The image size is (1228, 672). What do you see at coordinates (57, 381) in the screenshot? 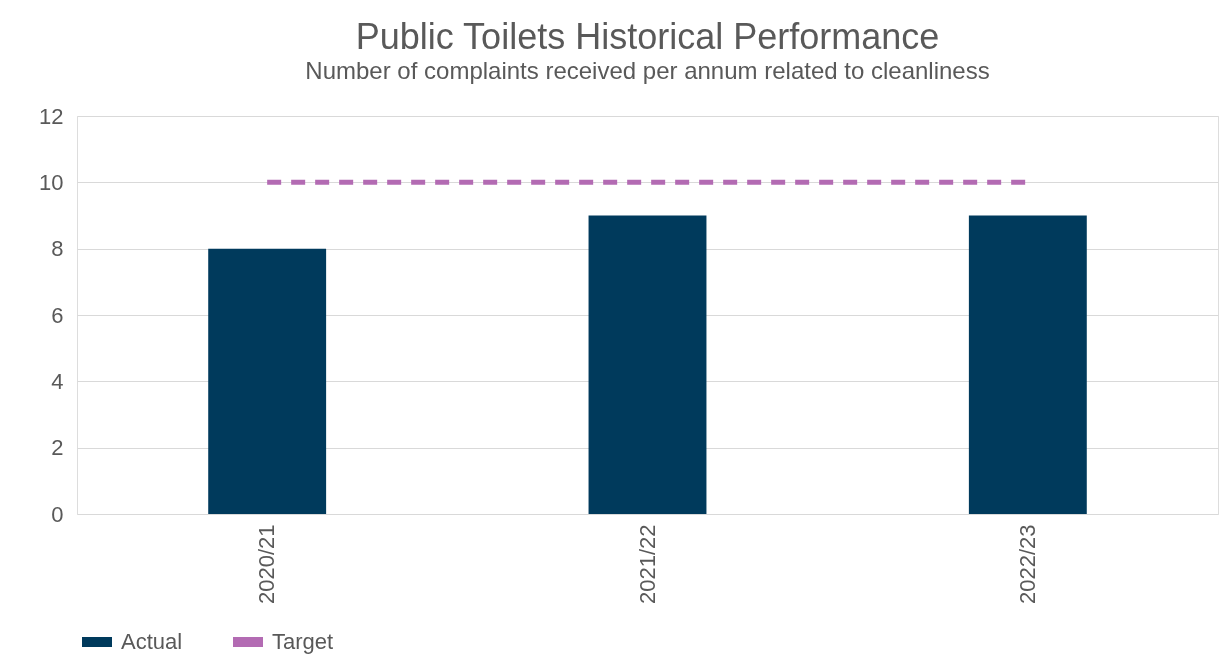
I see `y-tick-label: 4` at bounding box center [57, 381].